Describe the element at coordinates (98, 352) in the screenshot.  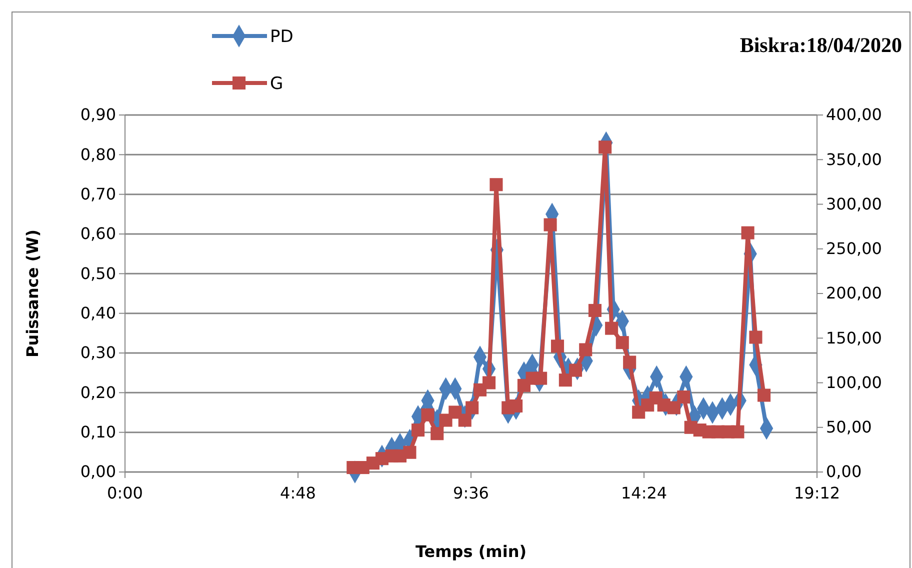
I see `y-tick-label: 0,30` at that location.